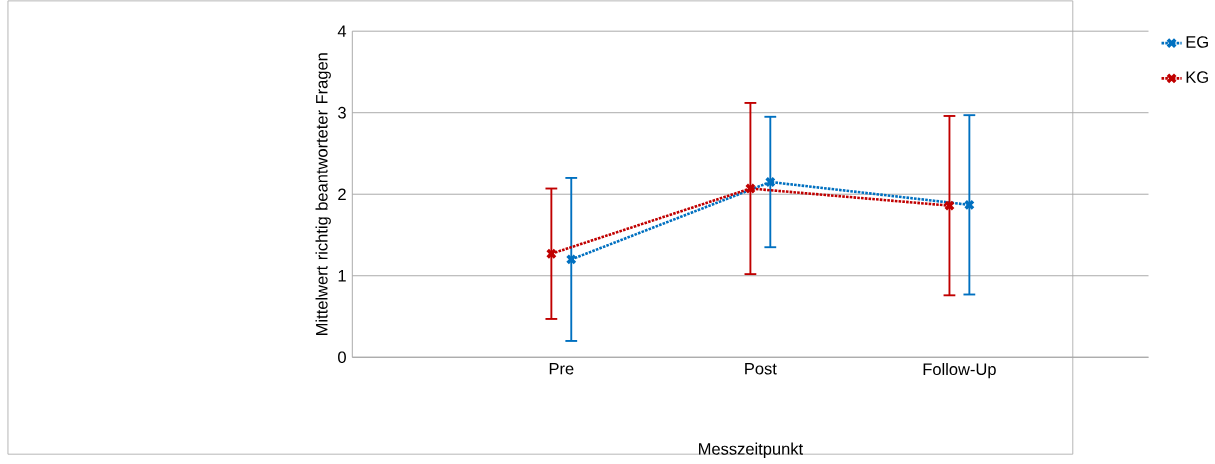 The image size is (1215, 464). What do you see at coordinates (323, 194) in the screenshot?
I see `y-axis-title: Mittelwert richtig beantworteter Fragen` at bounding box center [323, 194].